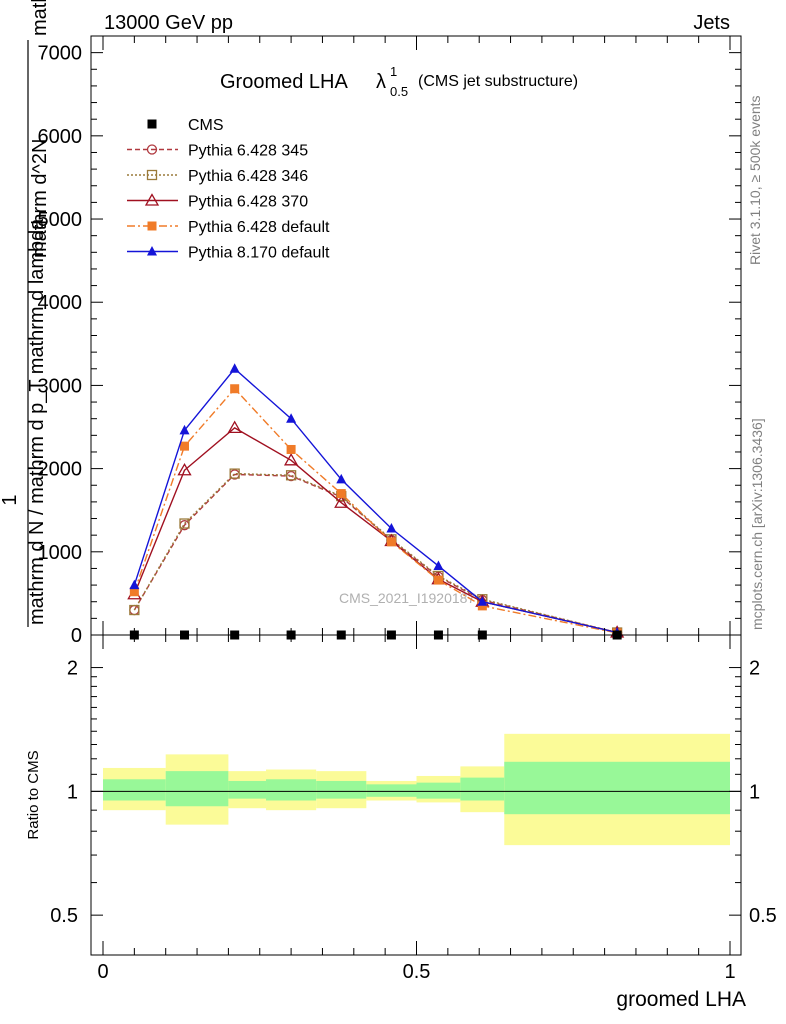  I want to click on main-ytick-label: 3000, so click(60, 386).